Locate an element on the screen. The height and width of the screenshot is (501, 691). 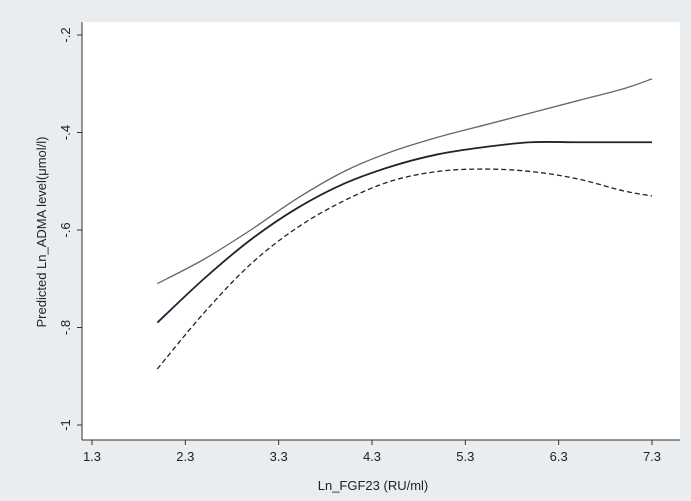
y-tick-label: -1 is located at coordinates (65, 425).